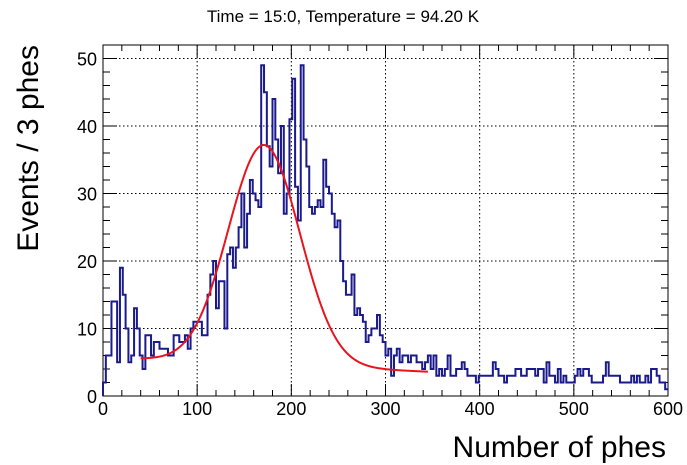 The width and height of the screenshot is (687, 465). What do you see at coordinates (87, 229) in the screenshot?
I see `y-tick-labels: 0 10 20 30 40 50` at bounding box center [87, 229].